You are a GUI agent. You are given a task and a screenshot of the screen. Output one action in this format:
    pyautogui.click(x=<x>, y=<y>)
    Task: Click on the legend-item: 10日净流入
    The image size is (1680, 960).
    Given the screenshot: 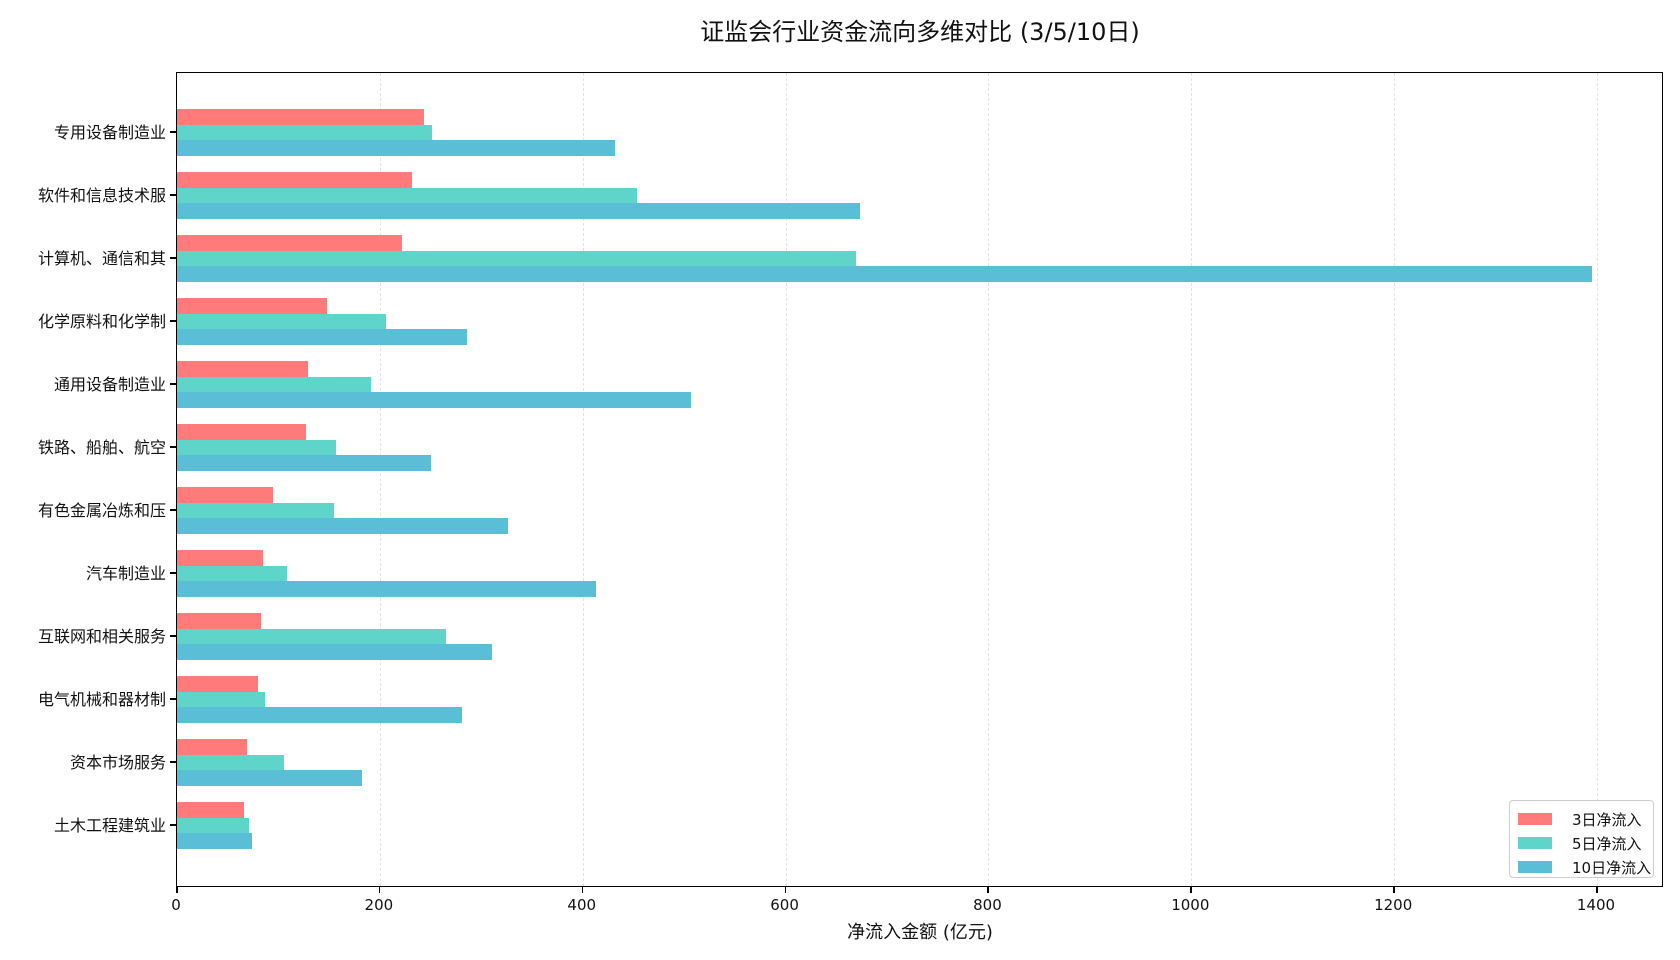 What is the action you would take?
    pyautogui.click(x=1584, y=867)
    